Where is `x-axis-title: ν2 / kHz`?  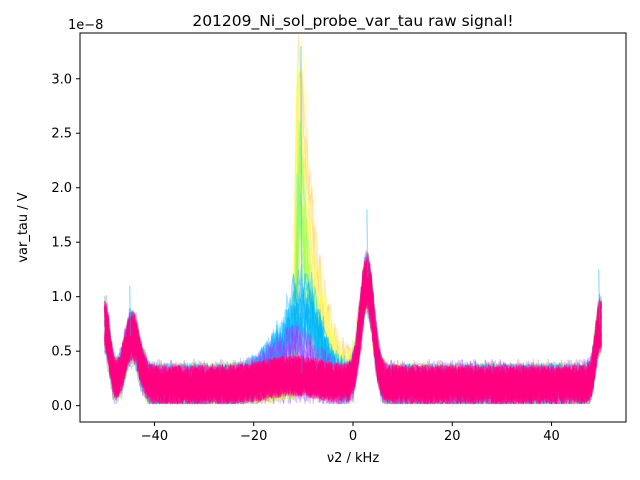
x-axis-title: ν2 / kHz is located at coordinates (353, 458).